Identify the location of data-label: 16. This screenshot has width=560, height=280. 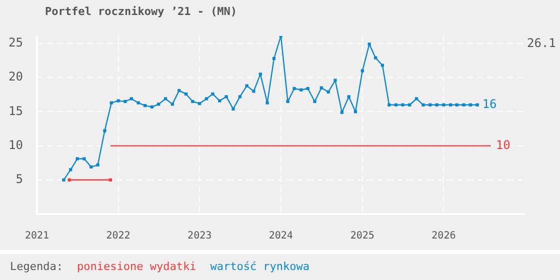
(489, 104).